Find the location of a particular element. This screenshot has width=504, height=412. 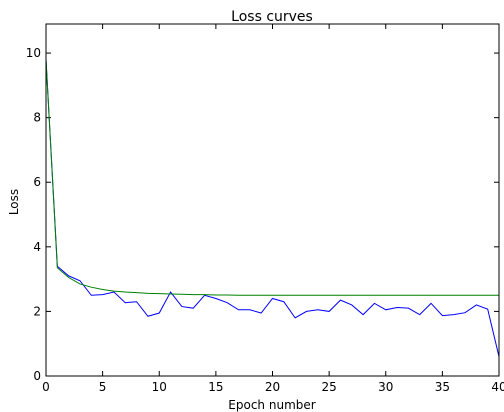

y-tick-label: 10 is located at coordinates (33, 53).